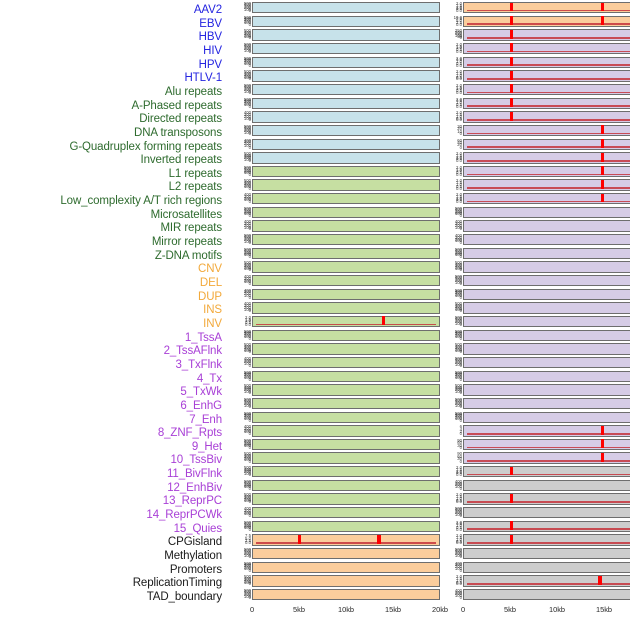  I want to click on y-tick: 10.0, so click(457, 17).